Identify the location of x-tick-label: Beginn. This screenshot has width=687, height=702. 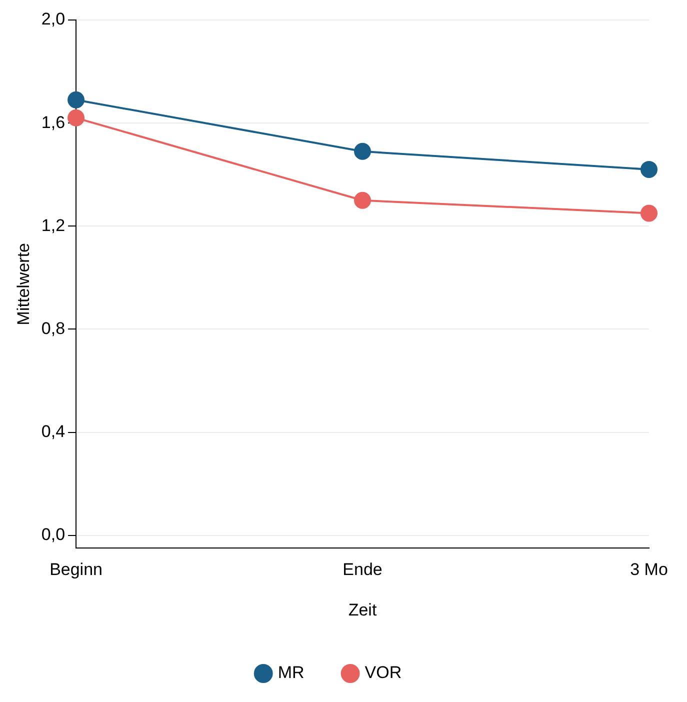
(76, 570).